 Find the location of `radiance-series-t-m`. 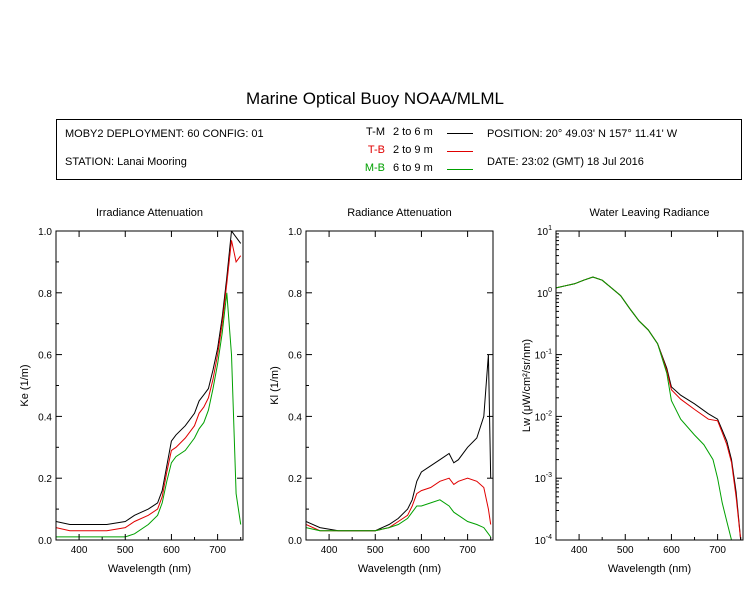

radiance-series-t-m is located at coordinates (399, 443).